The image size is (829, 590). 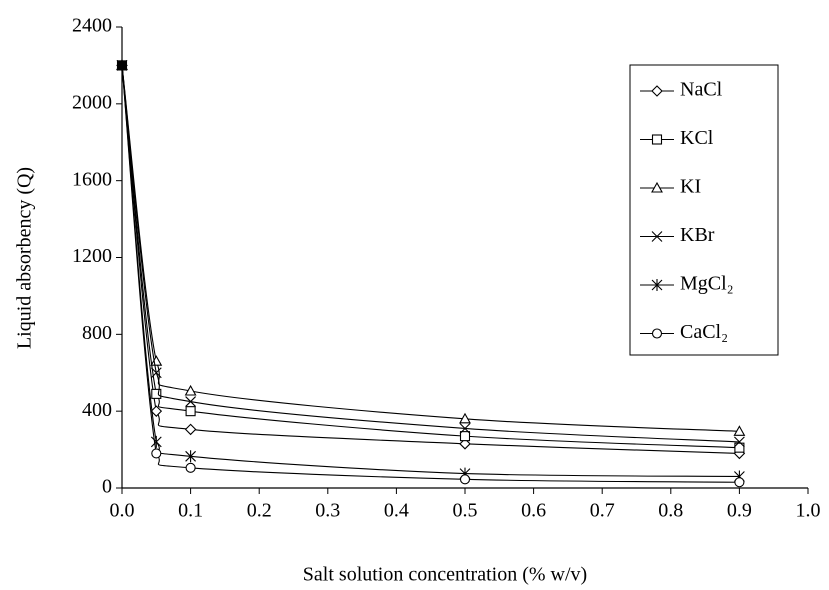 What do you see at coordinates (701, 90) in the screenshot?
I see `legend-label: NaCl` at bounding box center [701, 90].